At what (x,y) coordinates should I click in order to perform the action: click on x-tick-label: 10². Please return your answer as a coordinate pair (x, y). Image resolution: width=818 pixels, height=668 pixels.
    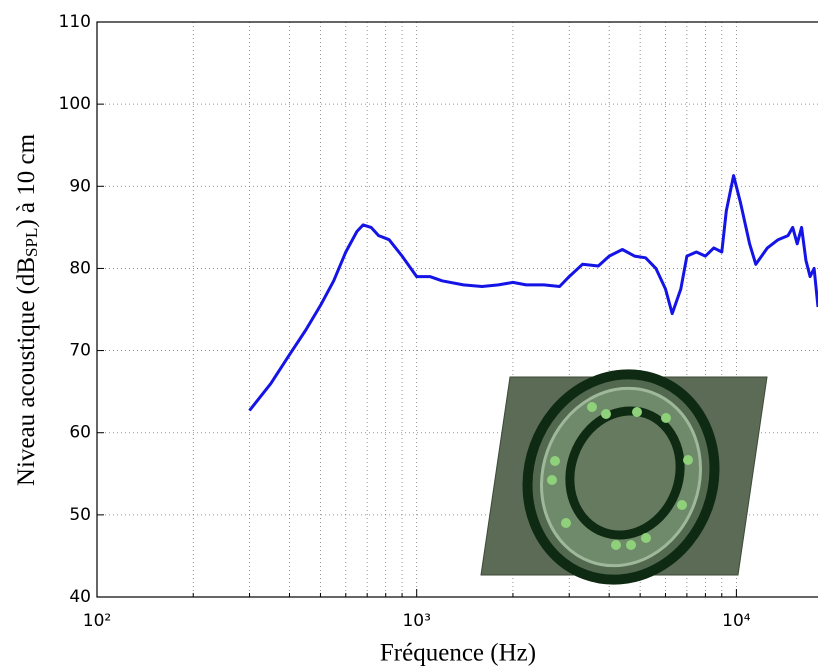
    Looking at the image, I should click on (97, 621).